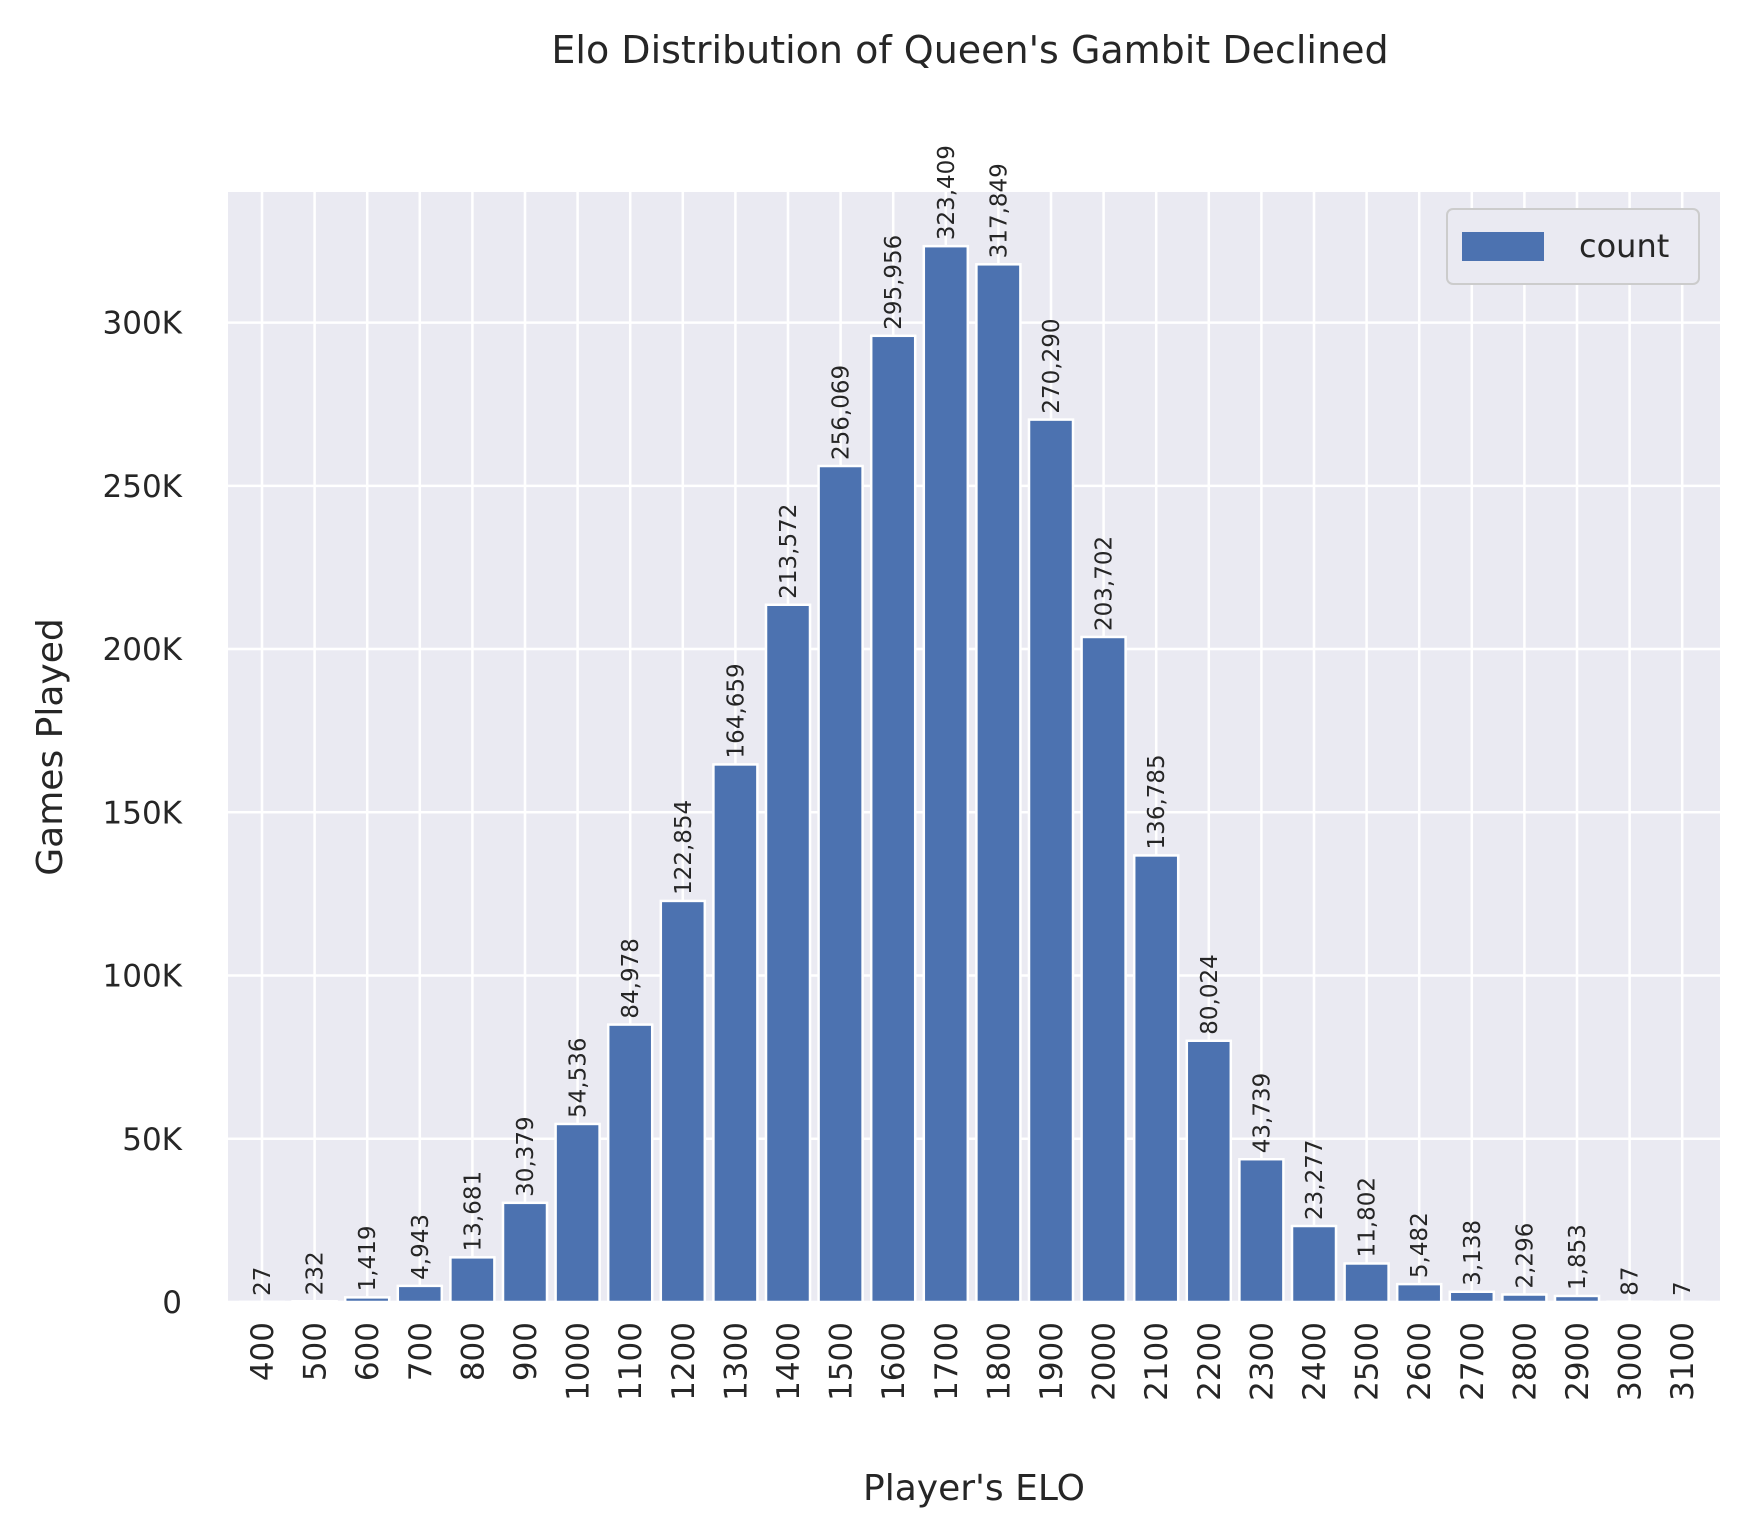  Describe the element at coordinates (1368, 1361) in the screenshot. I see `x-tick-label: 2500` at that location.